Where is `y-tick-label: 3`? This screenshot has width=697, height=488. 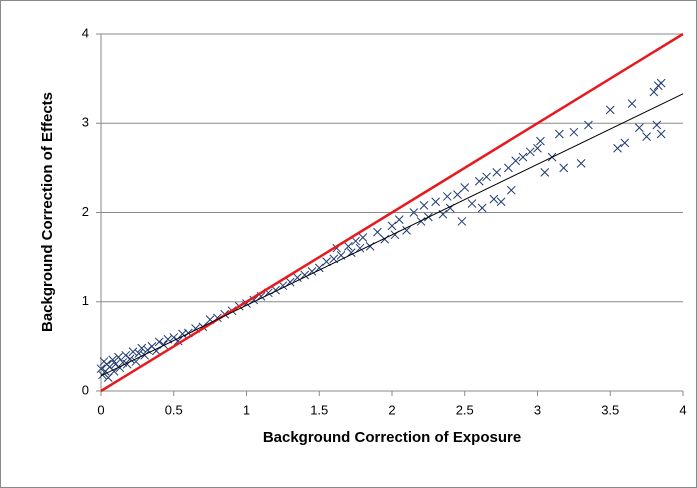
y-tick-label: 3 is located at coordinates (85, 122).